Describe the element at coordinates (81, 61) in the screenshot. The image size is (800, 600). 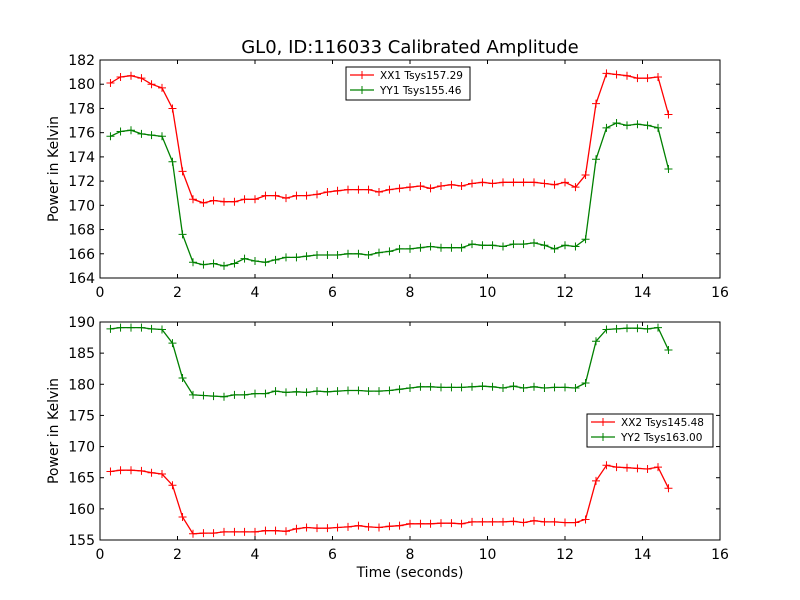
I see `y-tick-label: 182` at that location.